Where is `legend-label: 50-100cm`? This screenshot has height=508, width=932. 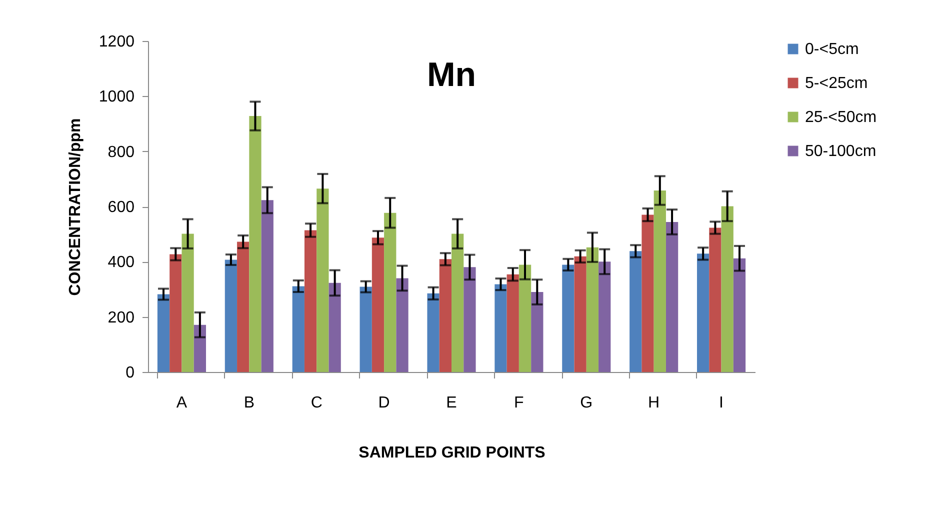 legend-label: 50-100cm is located at coordinates (840, 151).